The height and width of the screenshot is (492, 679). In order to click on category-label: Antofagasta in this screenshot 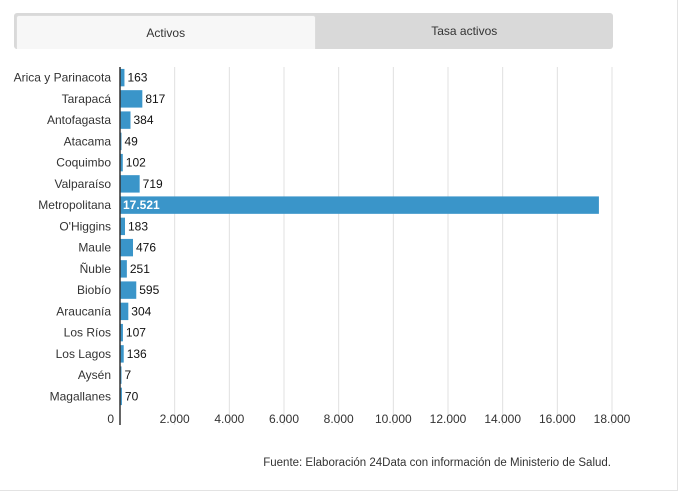, I will do `click(79, 120)`.